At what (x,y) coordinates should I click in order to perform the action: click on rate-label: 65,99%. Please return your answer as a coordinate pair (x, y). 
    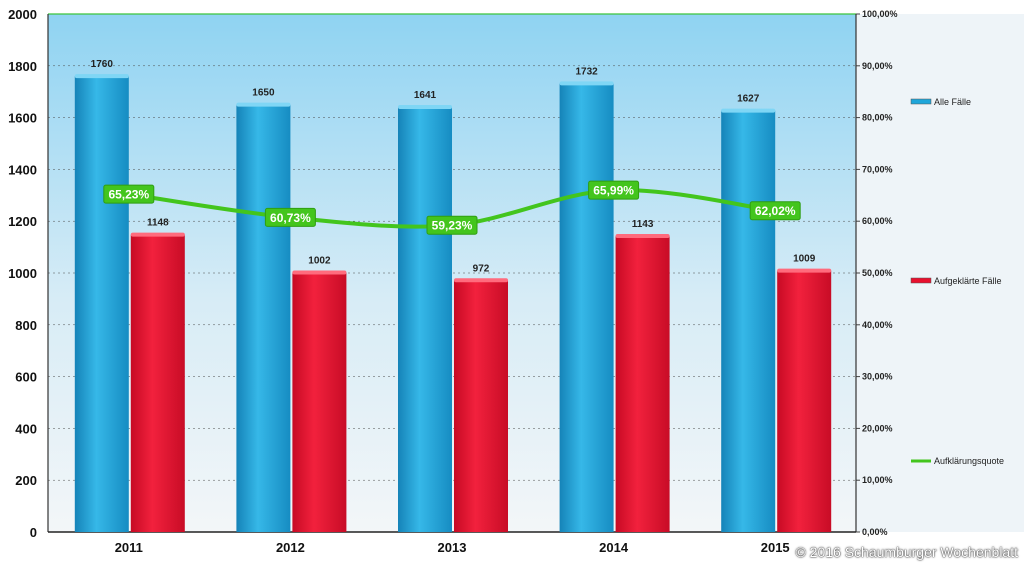
    Looking at the image, I should click on (613, 191).